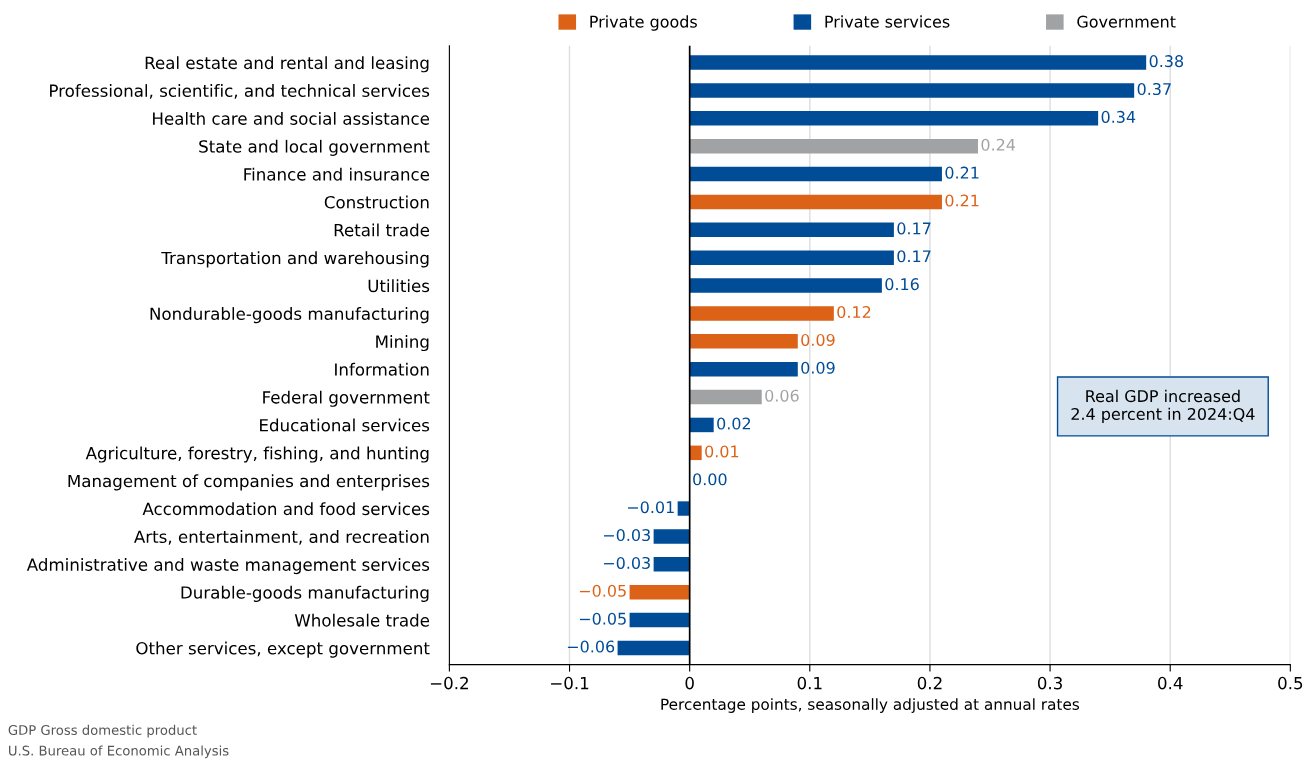  Describe the element at coordinates (228, 566) in the screenshot. I see `y-tick-label: Administrative and waste management services` at that location.